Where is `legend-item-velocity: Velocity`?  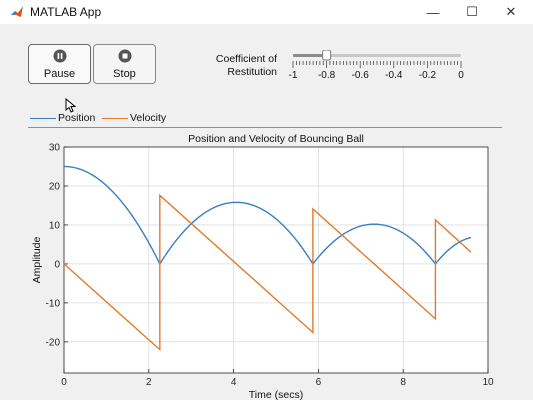
legend-item-velocity: Velocity is located at coordinates (134, 118).